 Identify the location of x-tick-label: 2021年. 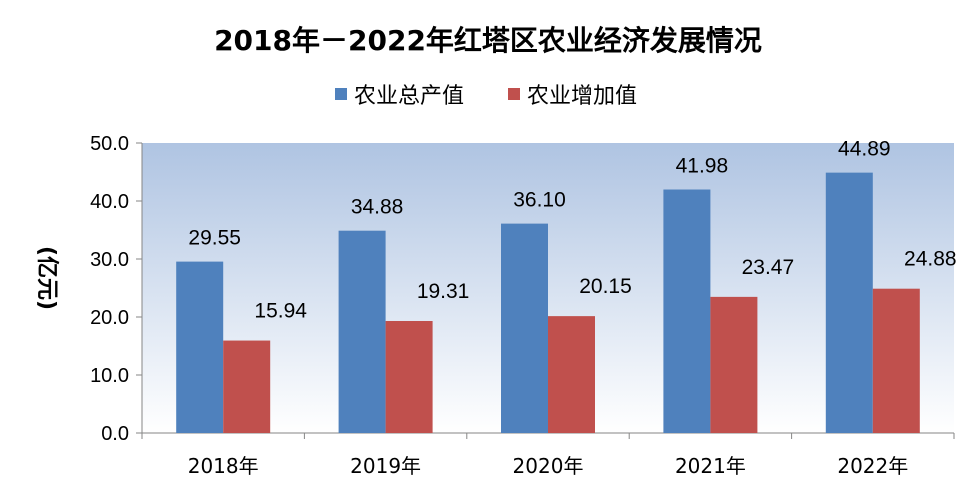
(710, 466).